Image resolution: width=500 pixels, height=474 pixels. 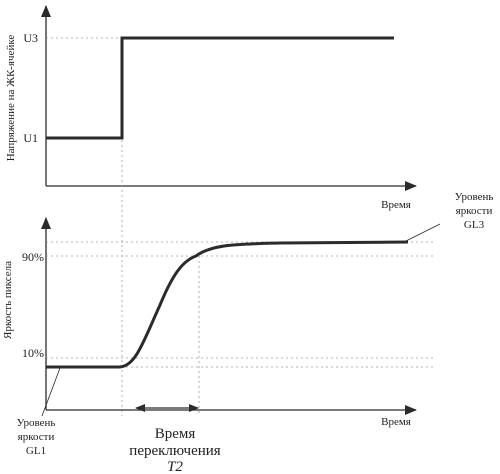 I want to click on top-tick-u1: U1, so click(x=30, y=138).